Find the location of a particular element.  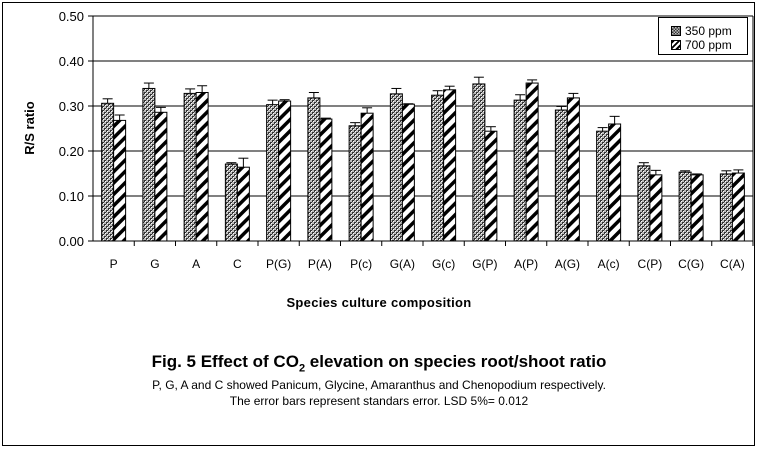

legend-item-350: 350 ppm is located at coordinates (701, 31).